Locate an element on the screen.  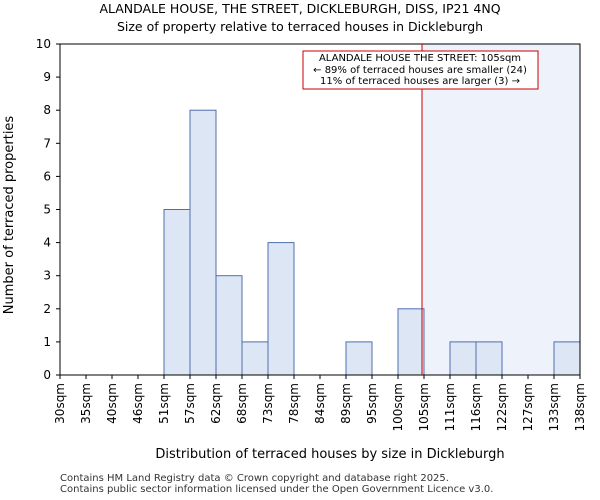
bar-133sqm is located at coordinates (567, 358).